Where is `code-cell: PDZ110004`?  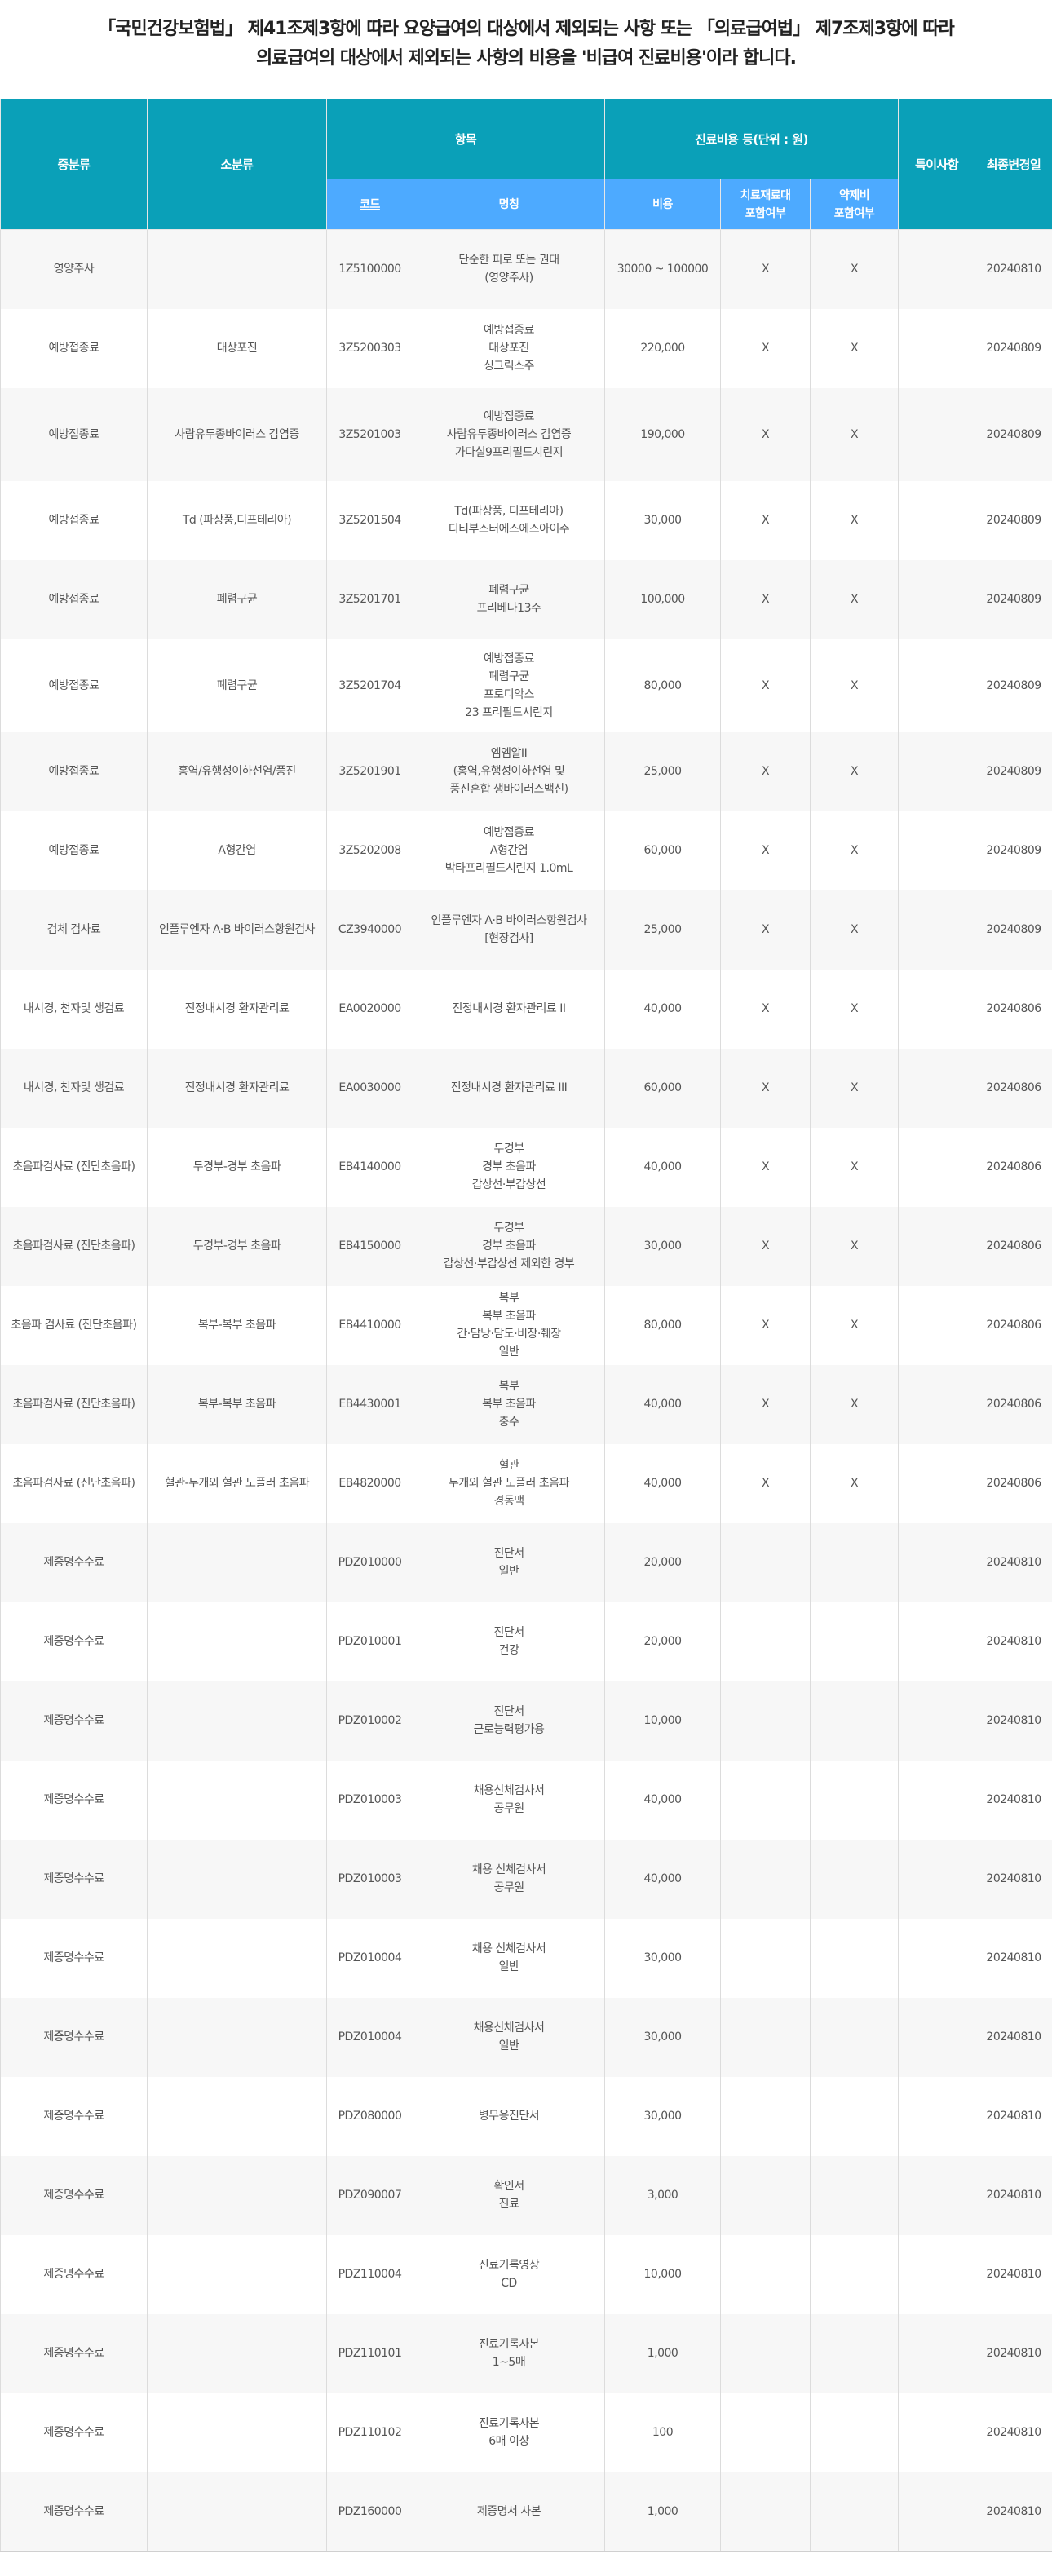 code-cell: PDZ110004 is located at coordinates (369, 2274).